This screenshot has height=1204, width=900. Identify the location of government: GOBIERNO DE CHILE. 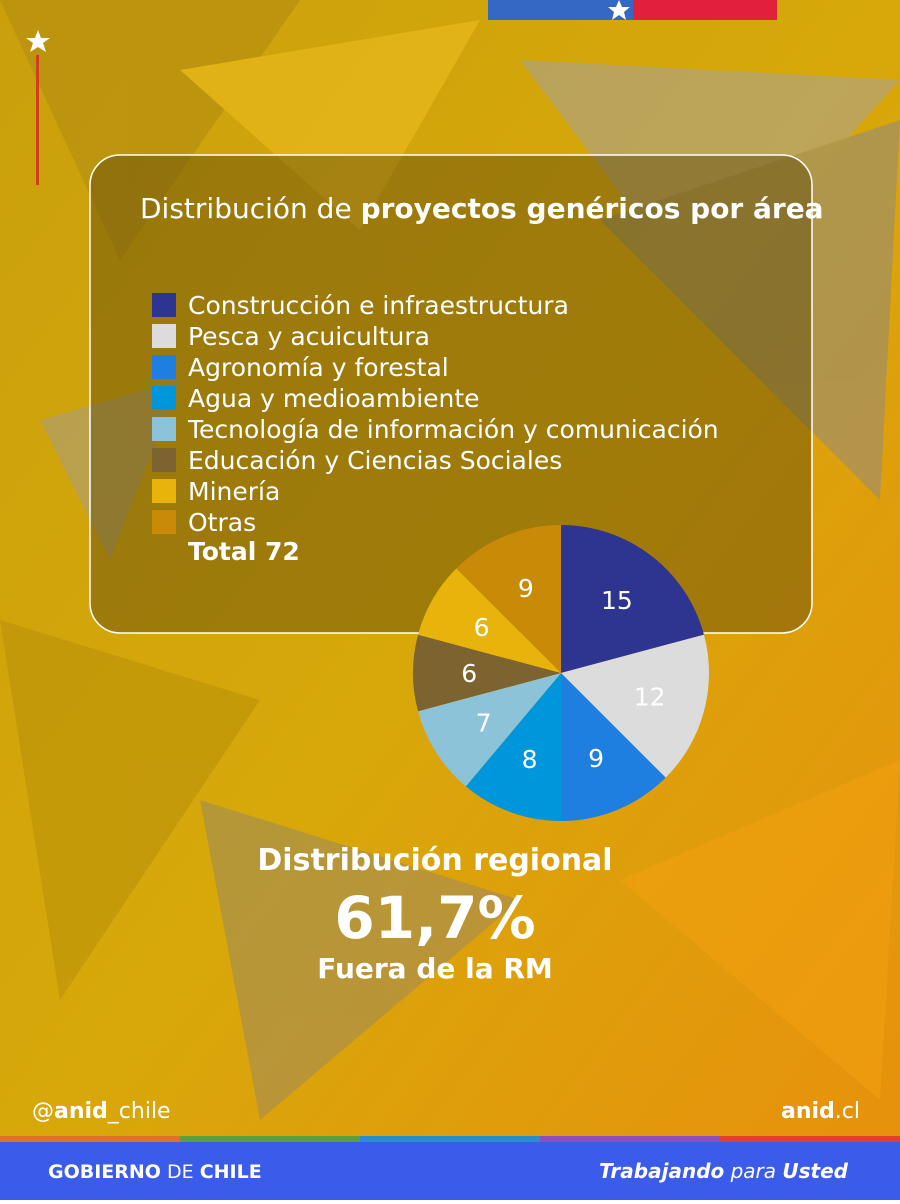
(155, 1172).